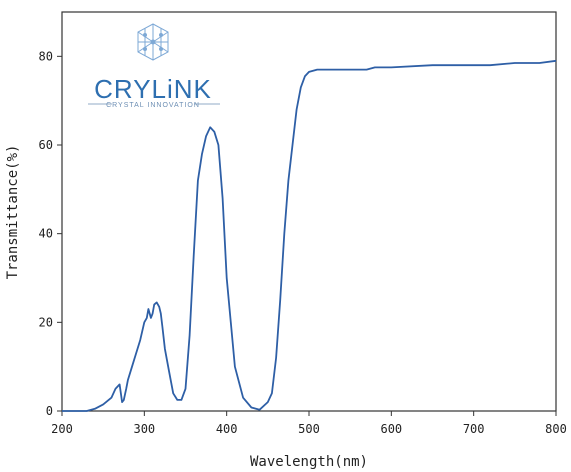 This screenshot has height=472, width=571. I want to click on x-tick-label: 200, so click(62, 429).